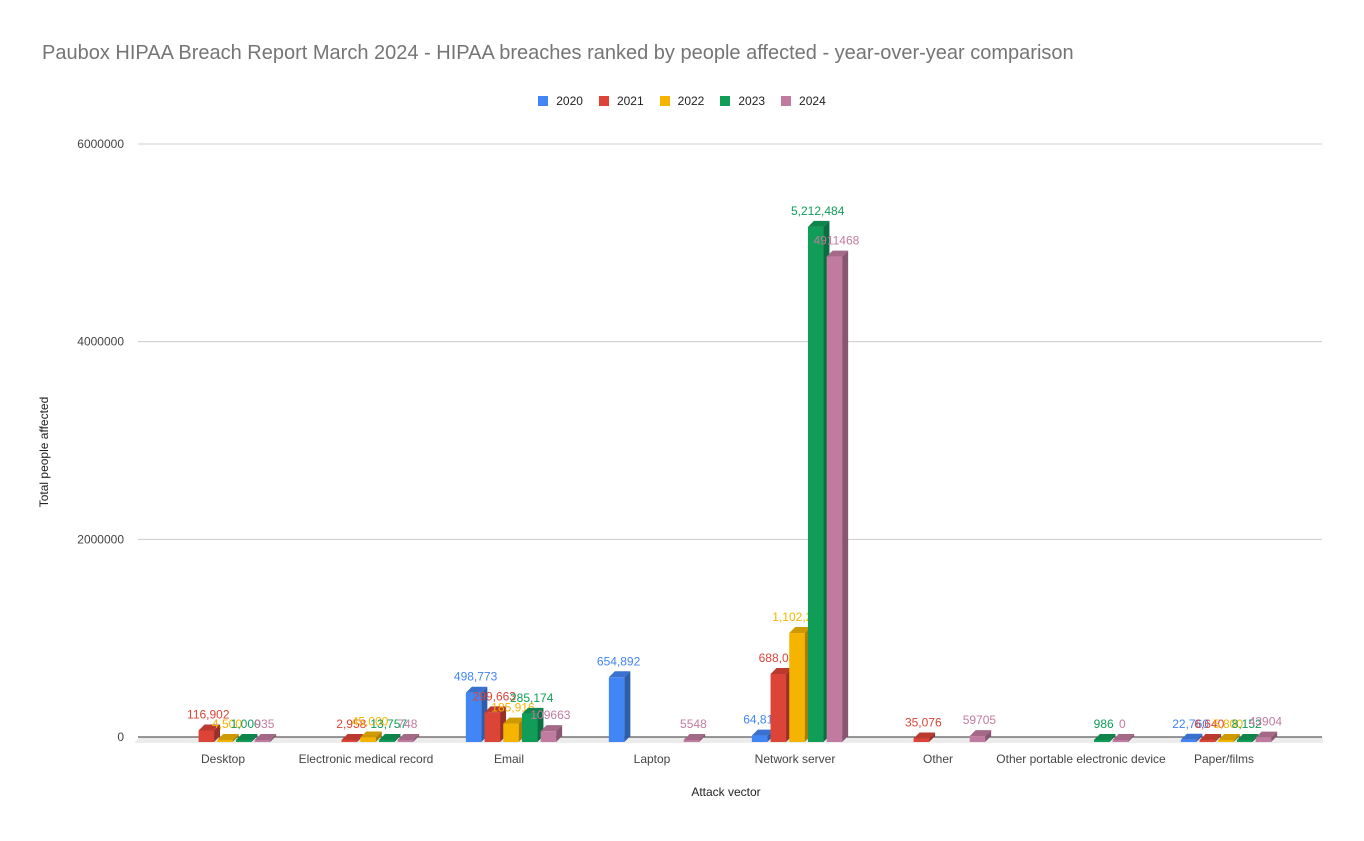 The width and height of the screenshot is (1364, 841). Describe the element at coordinates (1224, 759) in the screenshot. I see `x-tick-label: Paper/films` at that location.